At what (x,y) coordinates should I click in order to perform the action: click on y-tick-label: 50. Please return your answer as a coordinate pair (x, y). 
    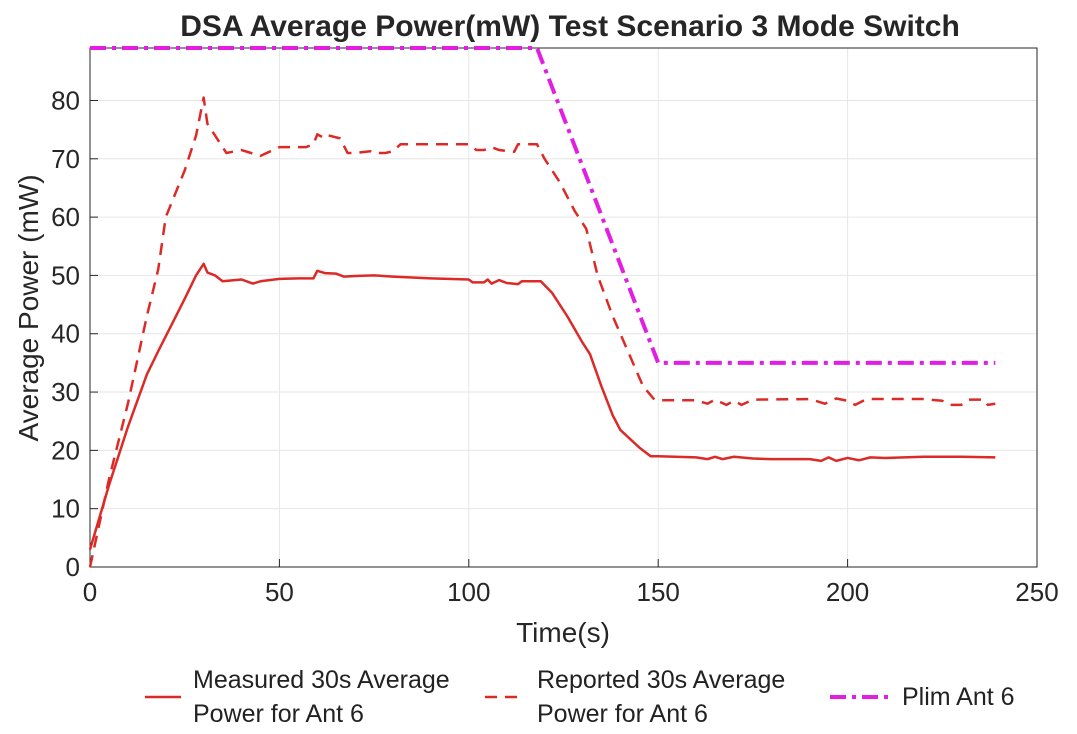
    Looking at the image, I should click on (65, 275).